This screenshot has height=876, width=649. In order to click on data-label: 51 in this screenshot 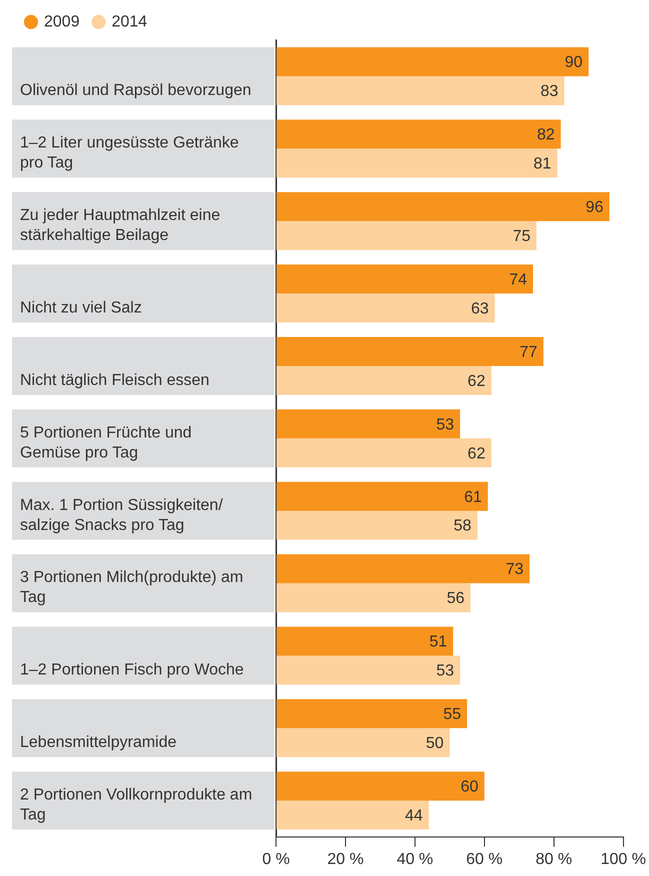, I will do `click(438, 642)`.